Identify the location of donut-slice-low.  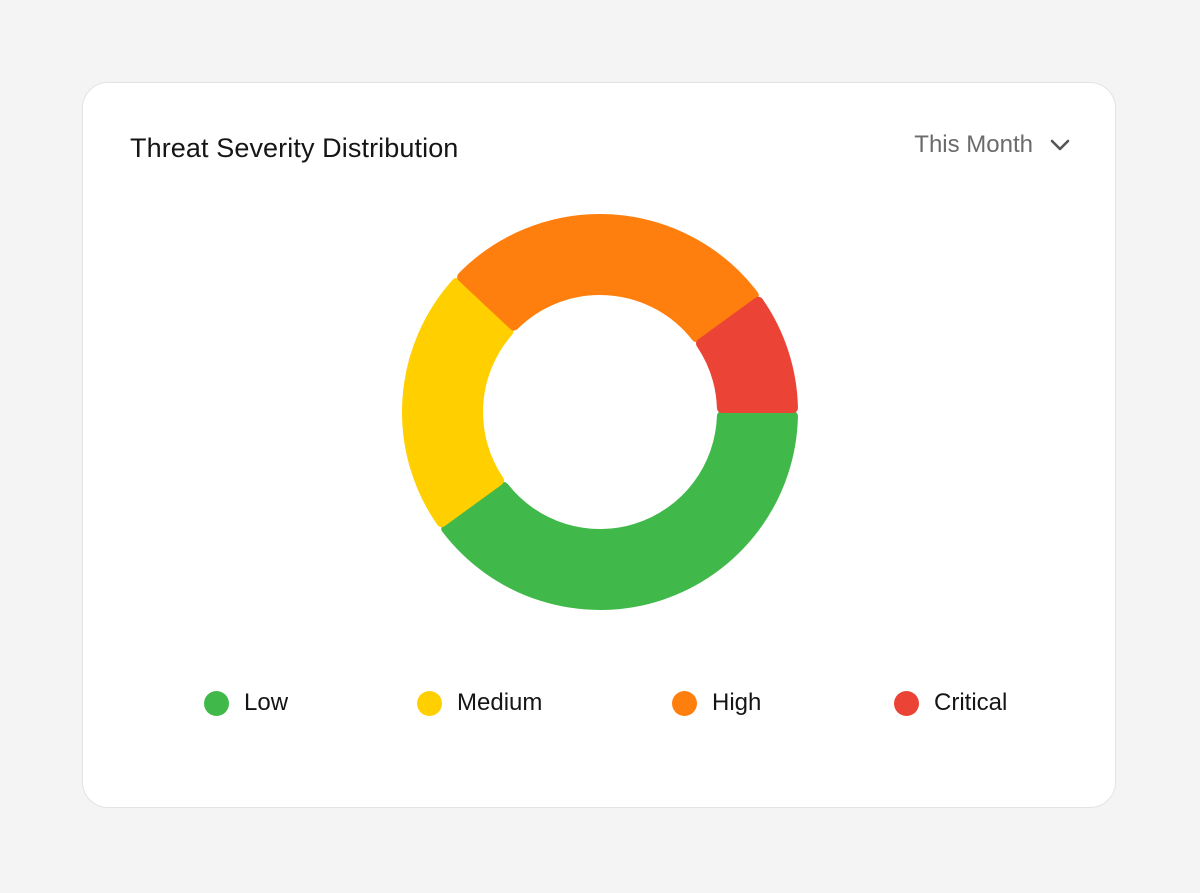
(619, 510).